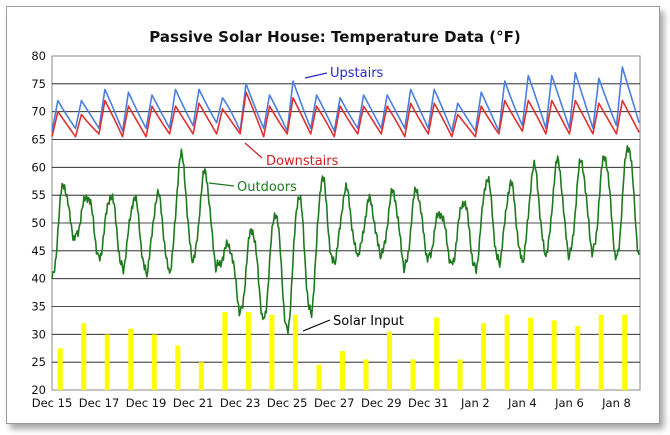  Describe the element at coordinates (240, 403) in the screenshot. I see `x-tick-label: Dec 23` at that location.